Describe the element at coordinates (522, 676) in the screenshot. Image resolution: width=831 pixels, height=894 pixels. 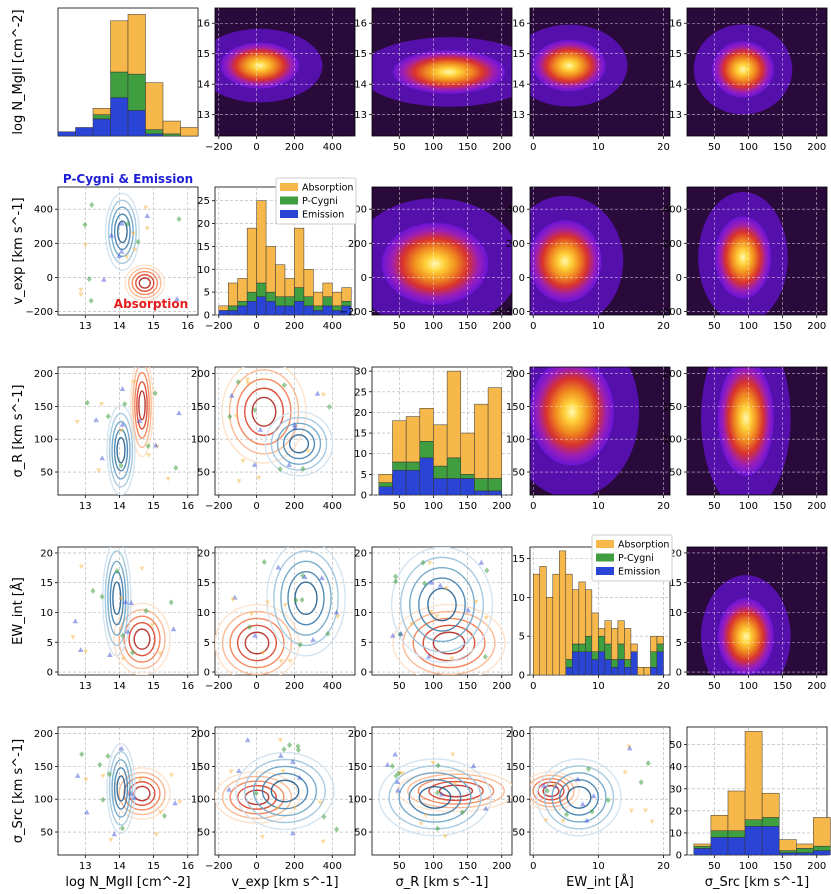
I see `row4-col4-ytick-label: 0` at that location.